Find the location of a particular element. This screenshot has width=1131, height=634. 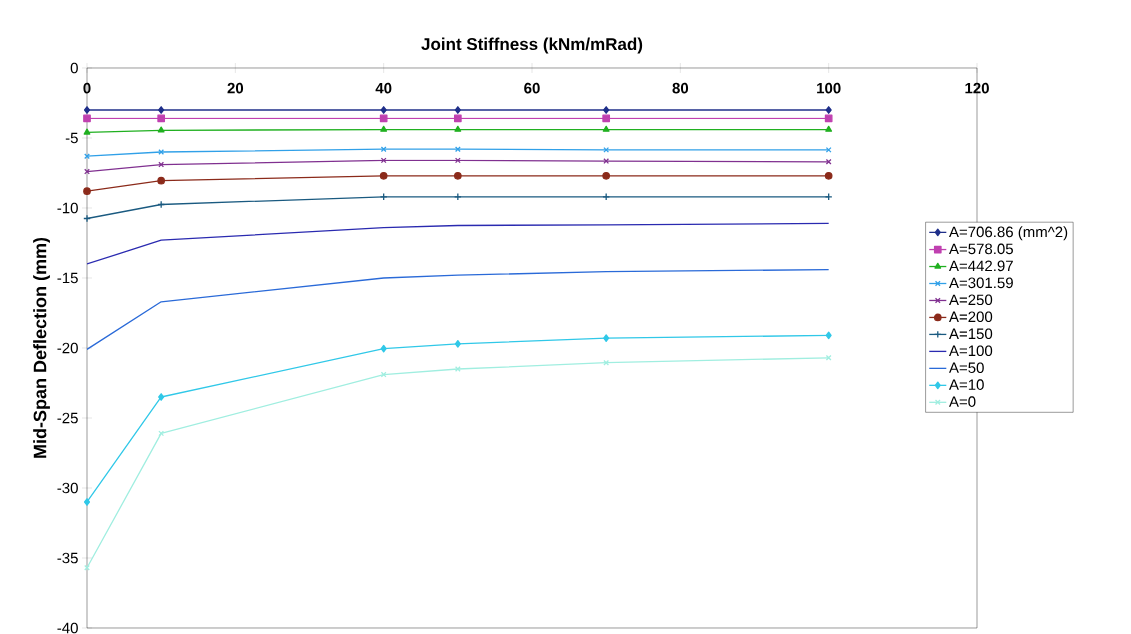

y-tick-label: -5 is located at coordinates (71, 138).